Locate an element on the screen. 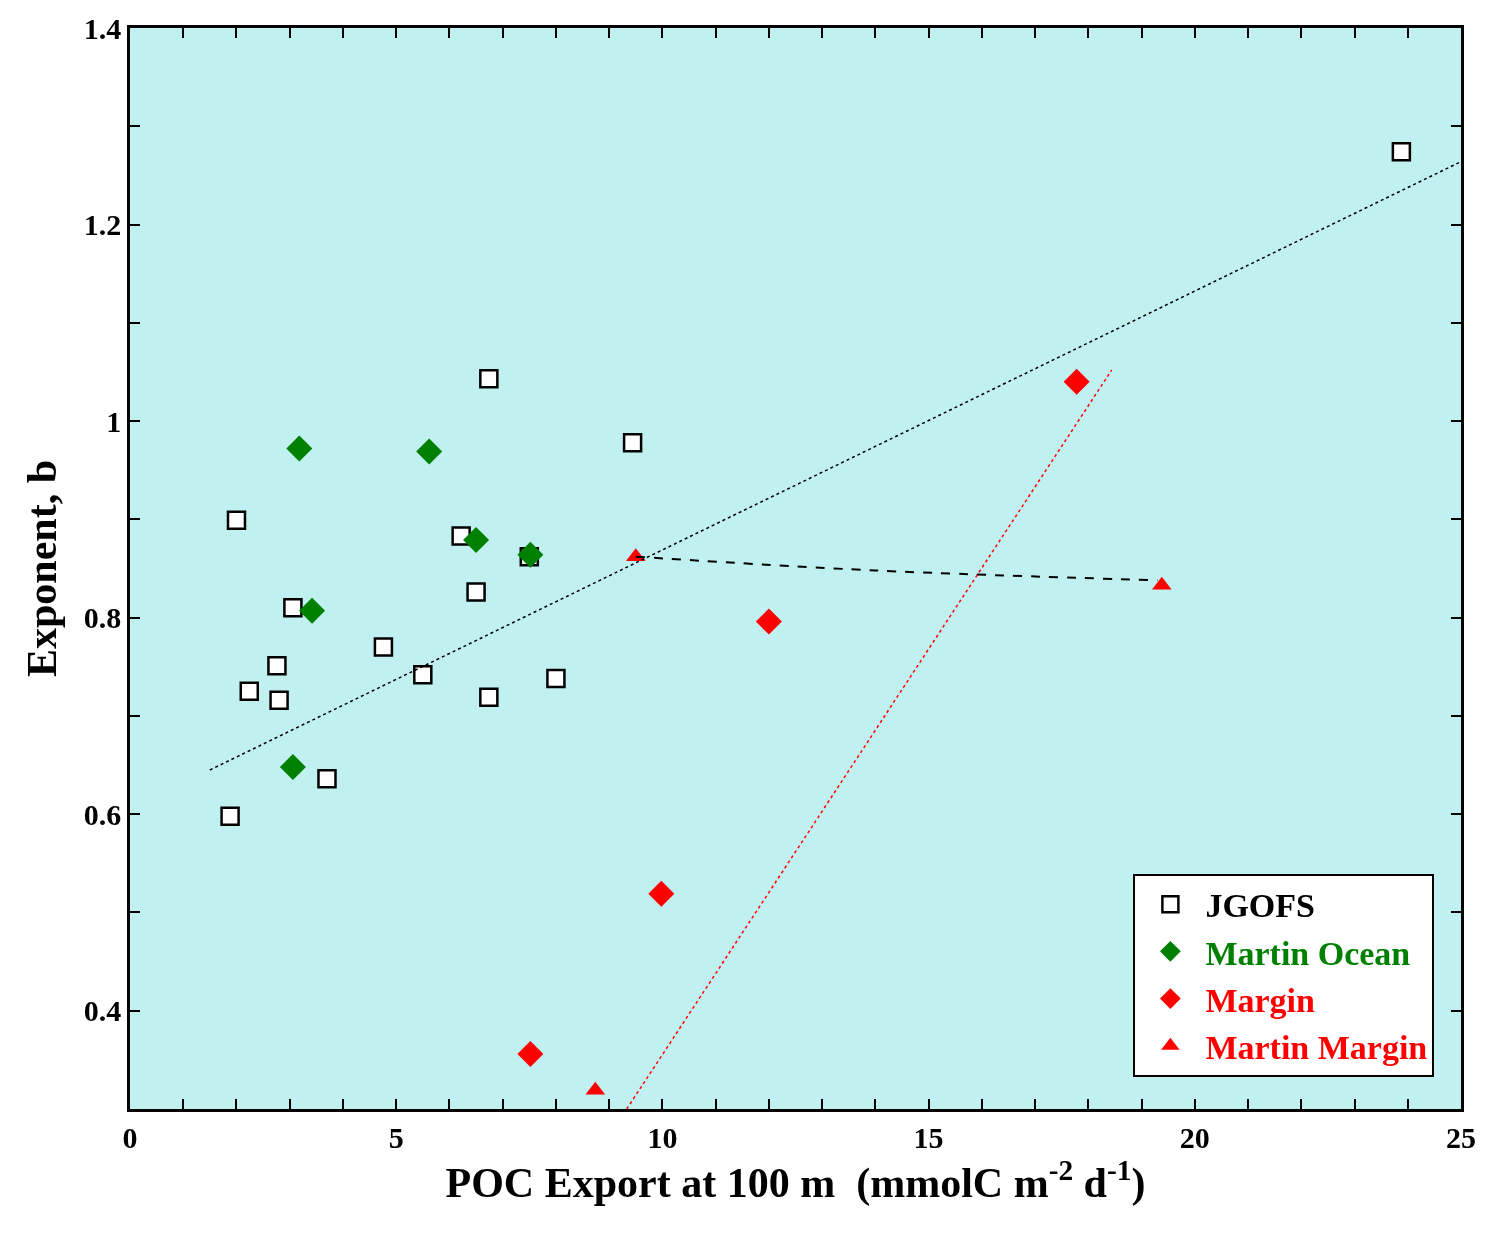 The width and height of the screenshot is (1489, 1249). y-tick-label: 1.4 is located at coordinates (102, 28).